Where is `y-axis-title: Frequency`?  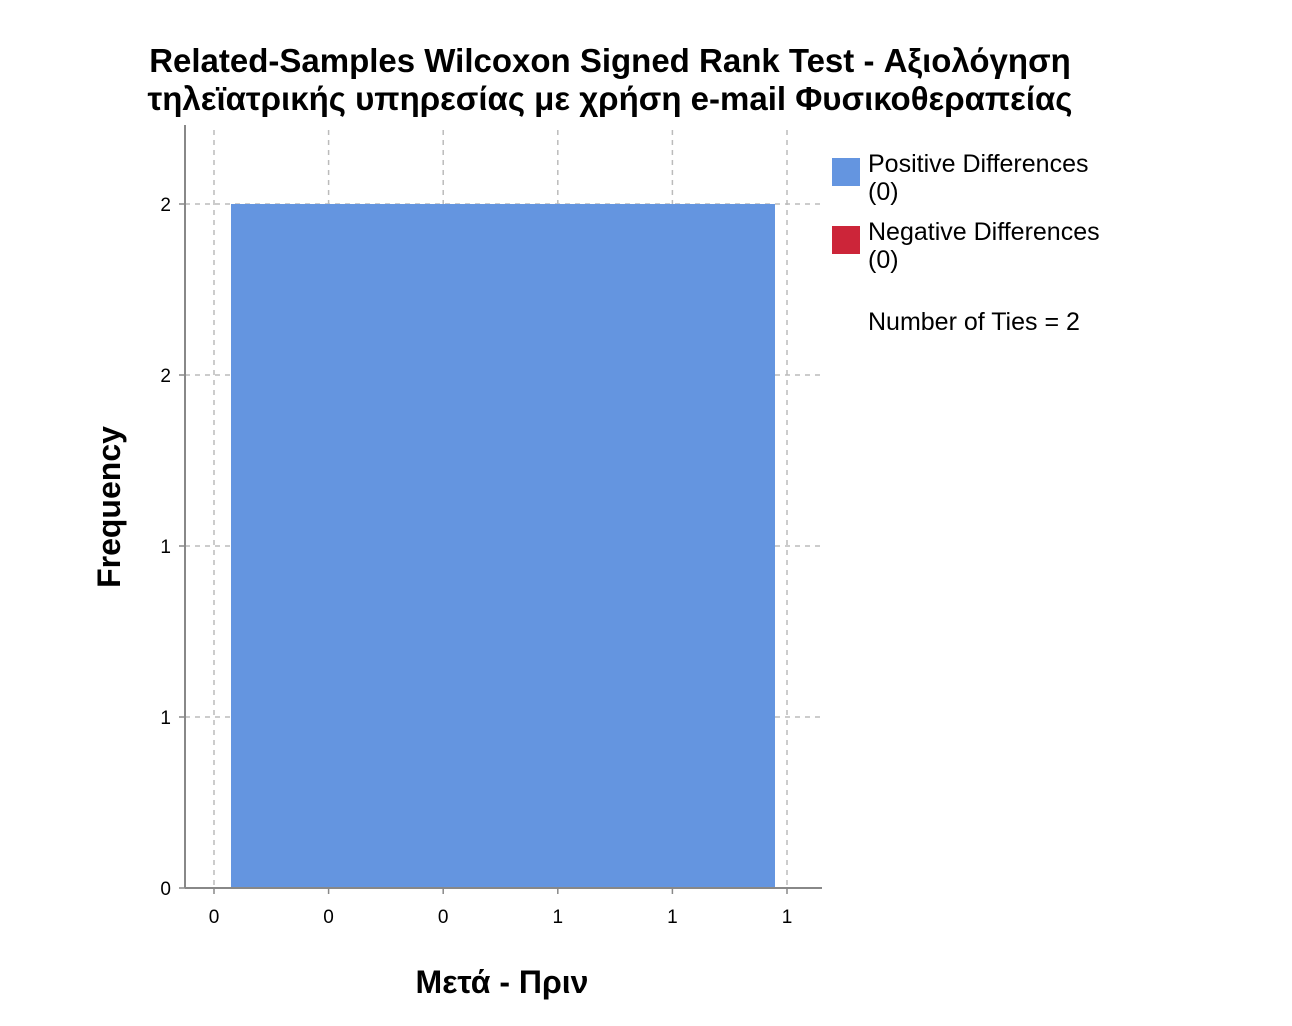 y-axis-title: Frequency is located at coordinates (109, 507).